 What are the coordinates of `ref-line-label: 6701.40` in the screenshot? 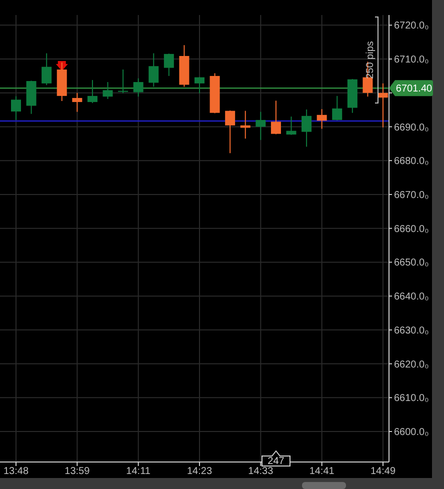 It's located at (414, 89).